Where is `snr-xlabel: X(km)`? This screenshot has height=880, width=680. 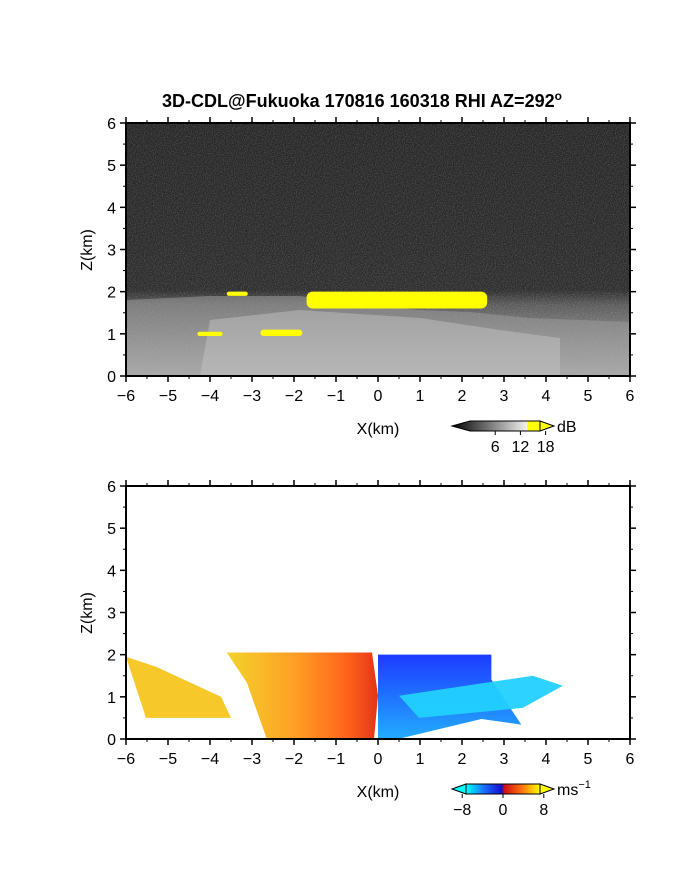 snr-xlabel: X(km) is located at coordinates (378, 429).